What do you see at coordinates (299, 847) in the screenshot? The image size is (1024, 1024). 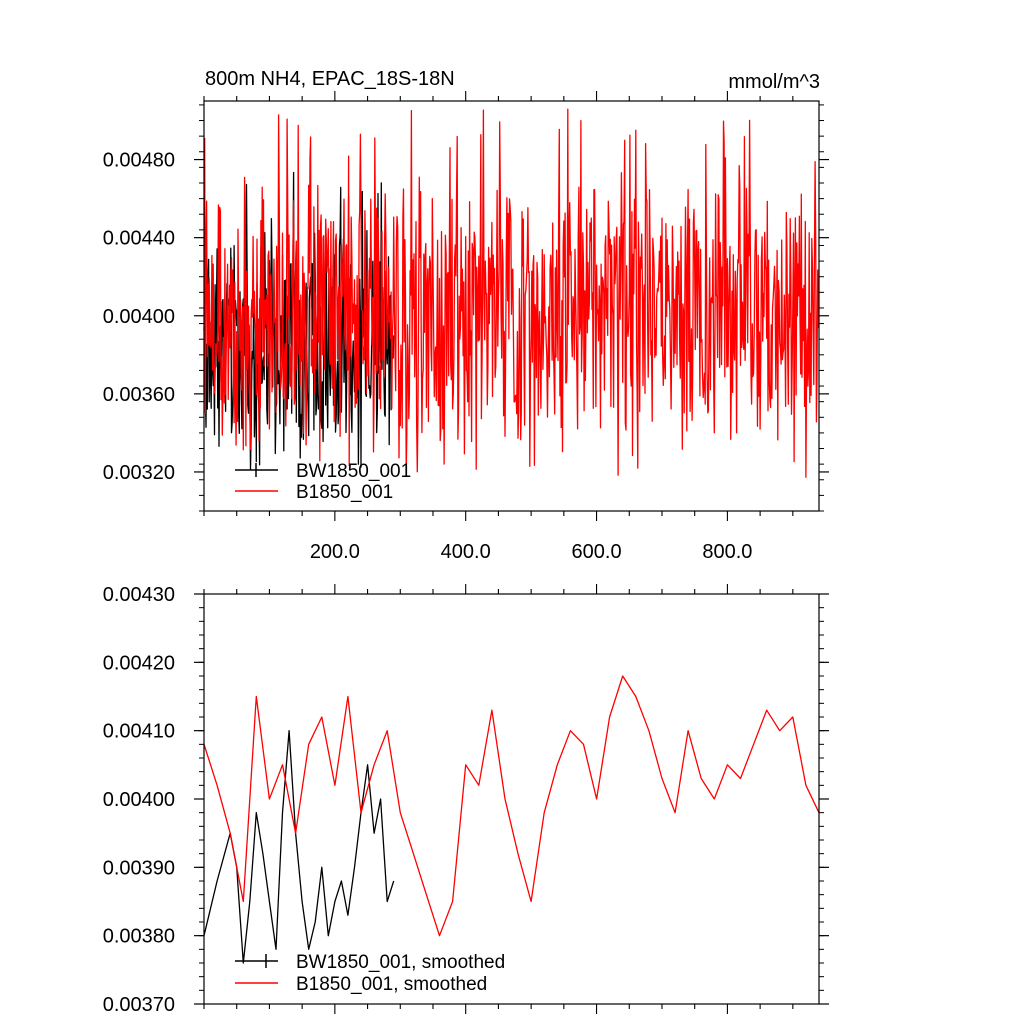 I see `series-line-bw1850-001-smoothed` at bounding box center [299, 847].